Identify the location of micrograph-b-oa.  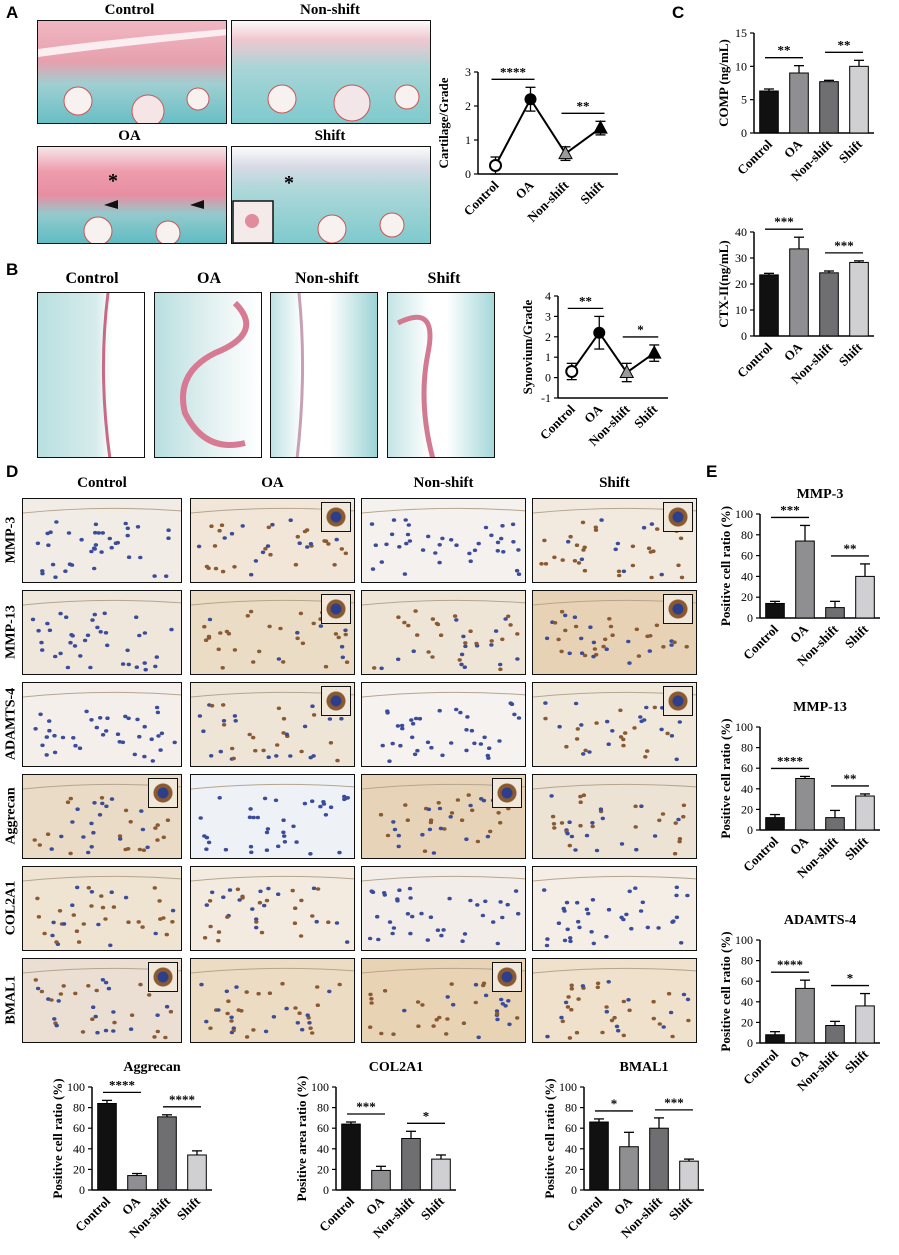
(208, 375).